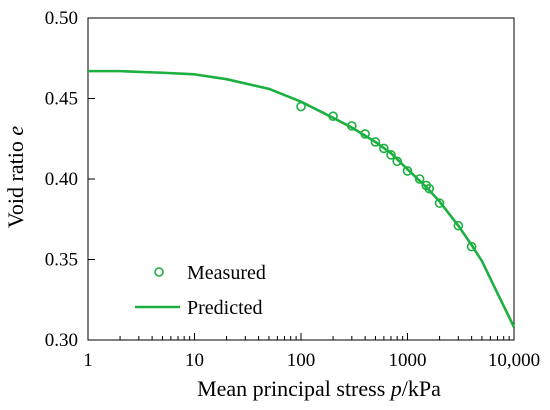 Image resolution: width=550 pixels, height=410 pixels. What do you see at coordinates (226, 273) in the screenshot?
I see `legend-measured-label: Measured` at bounding box center [226, 273].